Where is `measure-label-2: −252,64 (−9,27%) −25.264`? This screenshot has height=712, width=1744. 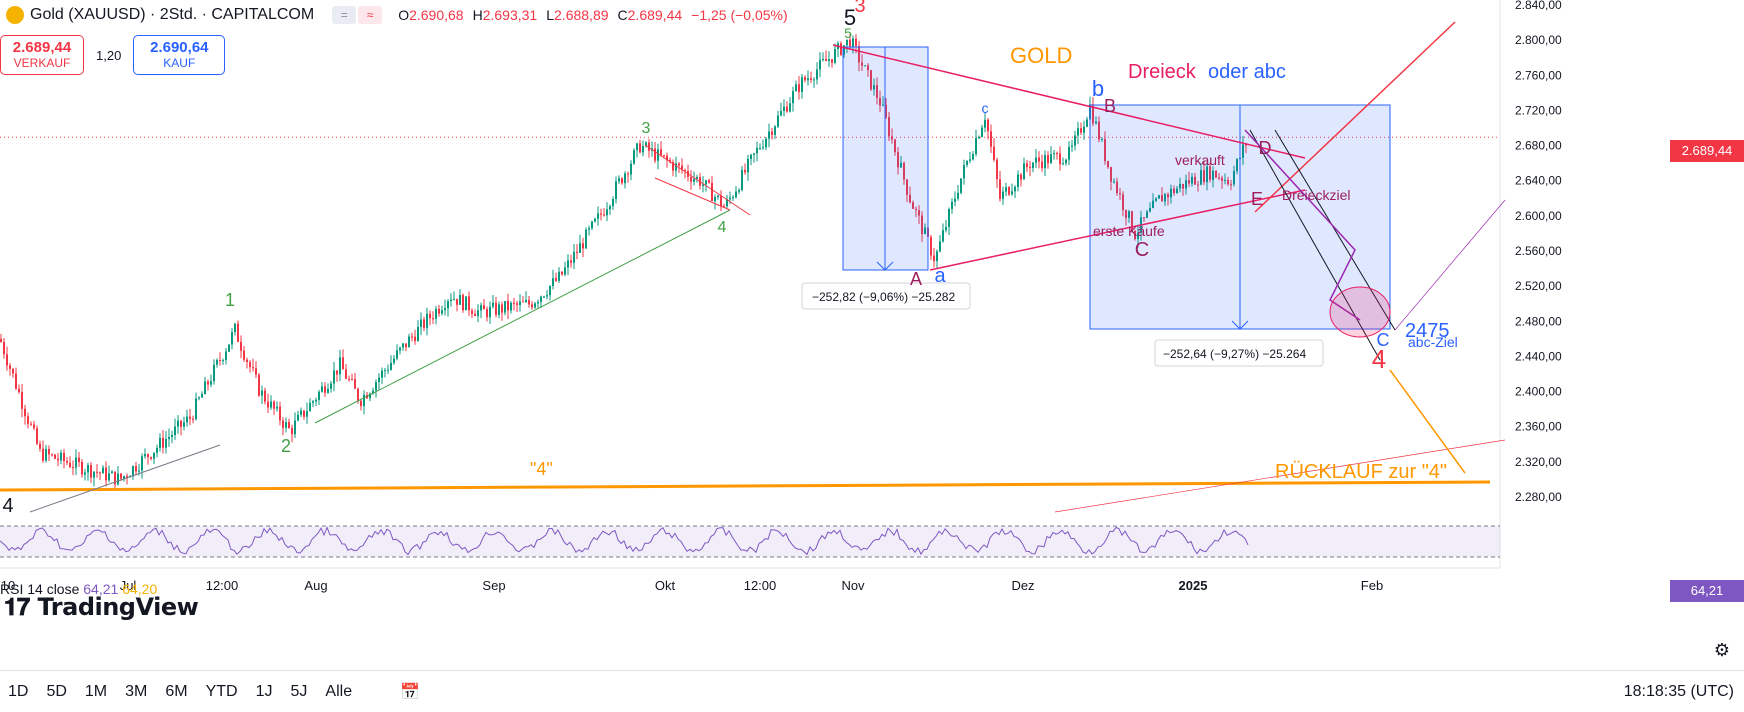 measure-label-2: −252,64 (−9,27%) −25.264 is located at coordinates (1234, 354).